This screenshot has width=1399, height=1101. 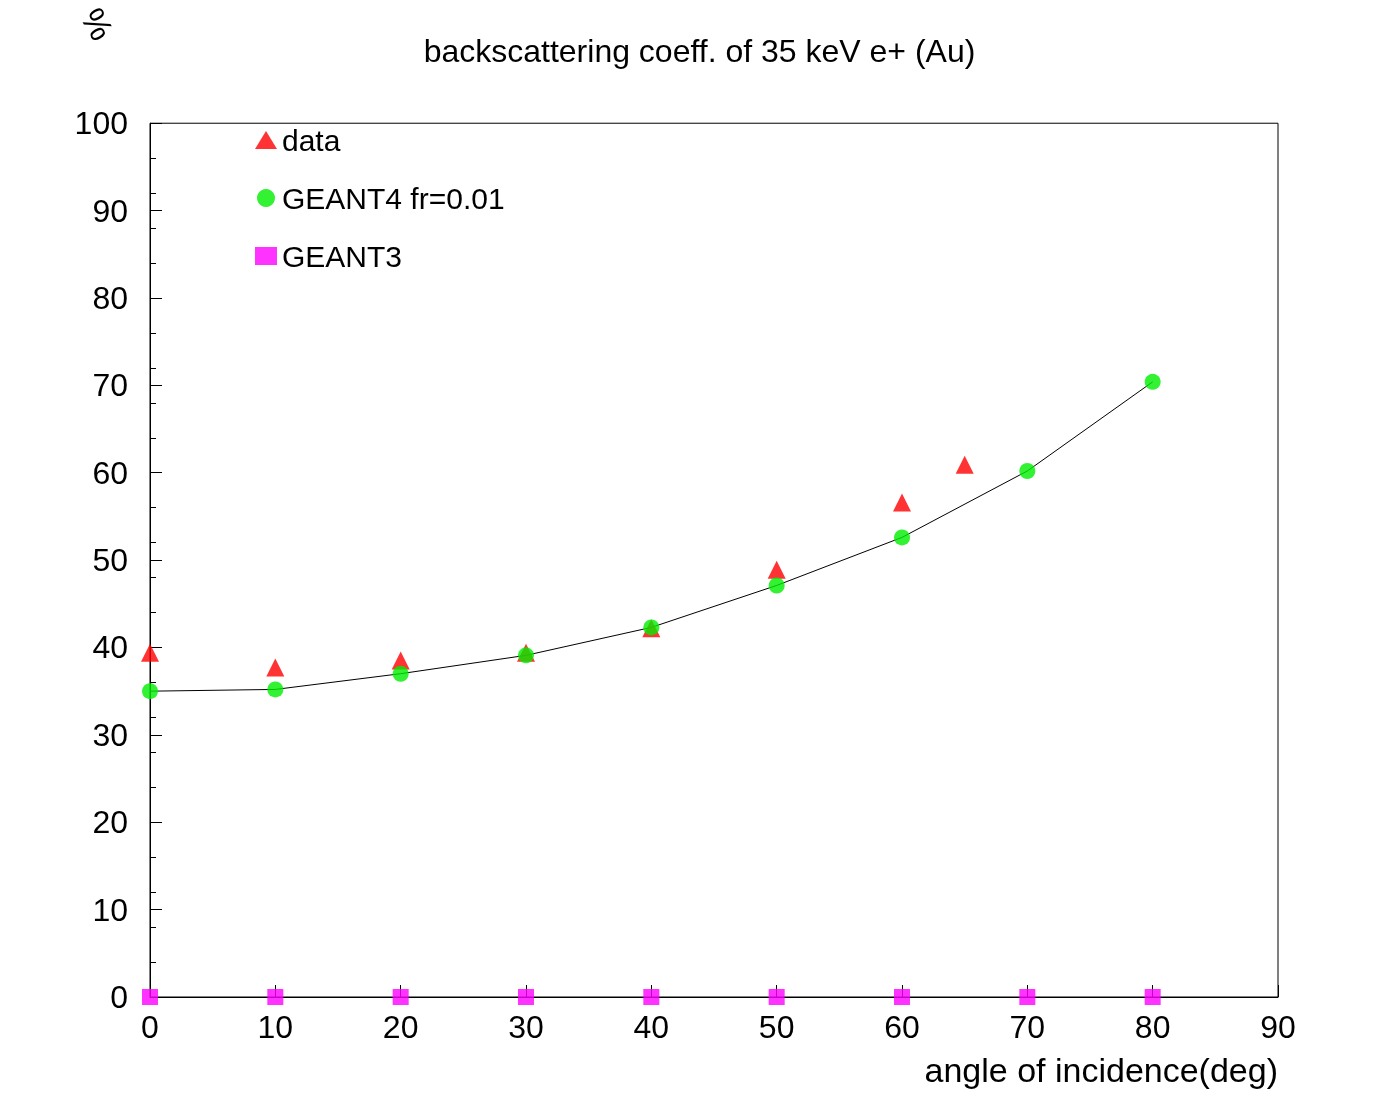 What do you see at coordinates (902, 1027) in the screenshot?
I see `x-tick-label: 60` at bounding box center [902, 1027].